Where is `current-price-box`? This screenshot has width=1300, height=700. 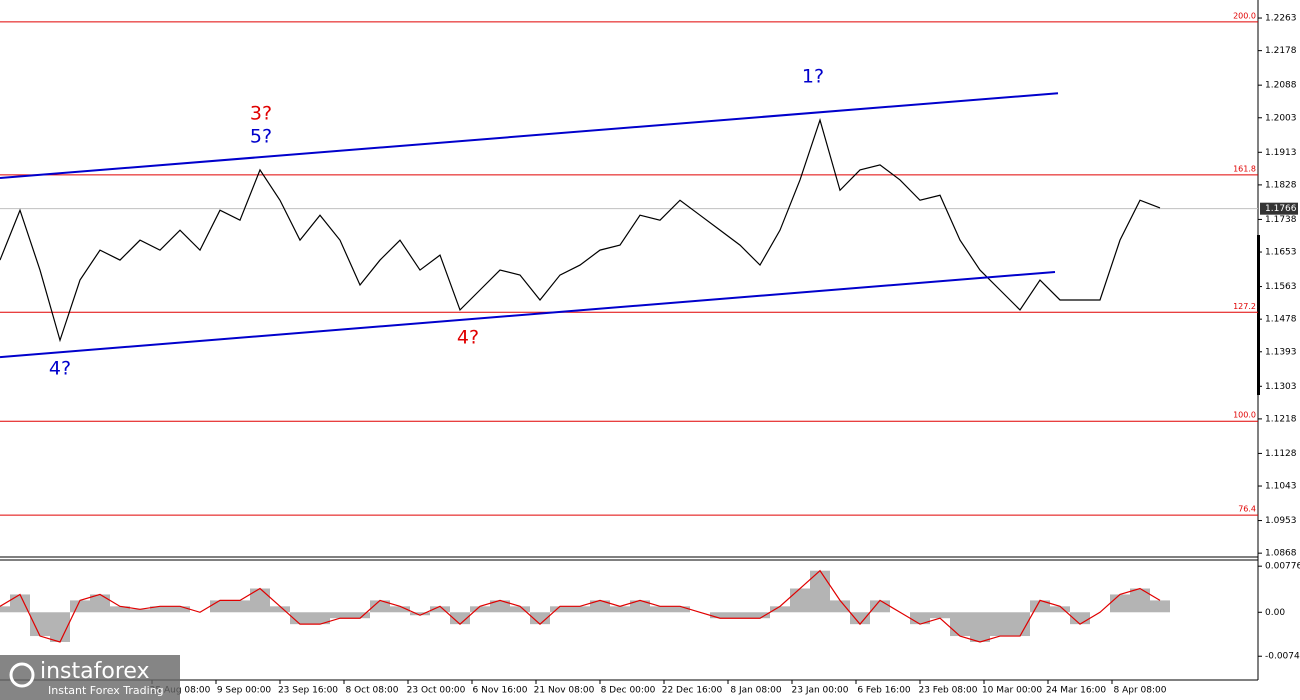
current-price-box is located at coordinates (1279, 208).